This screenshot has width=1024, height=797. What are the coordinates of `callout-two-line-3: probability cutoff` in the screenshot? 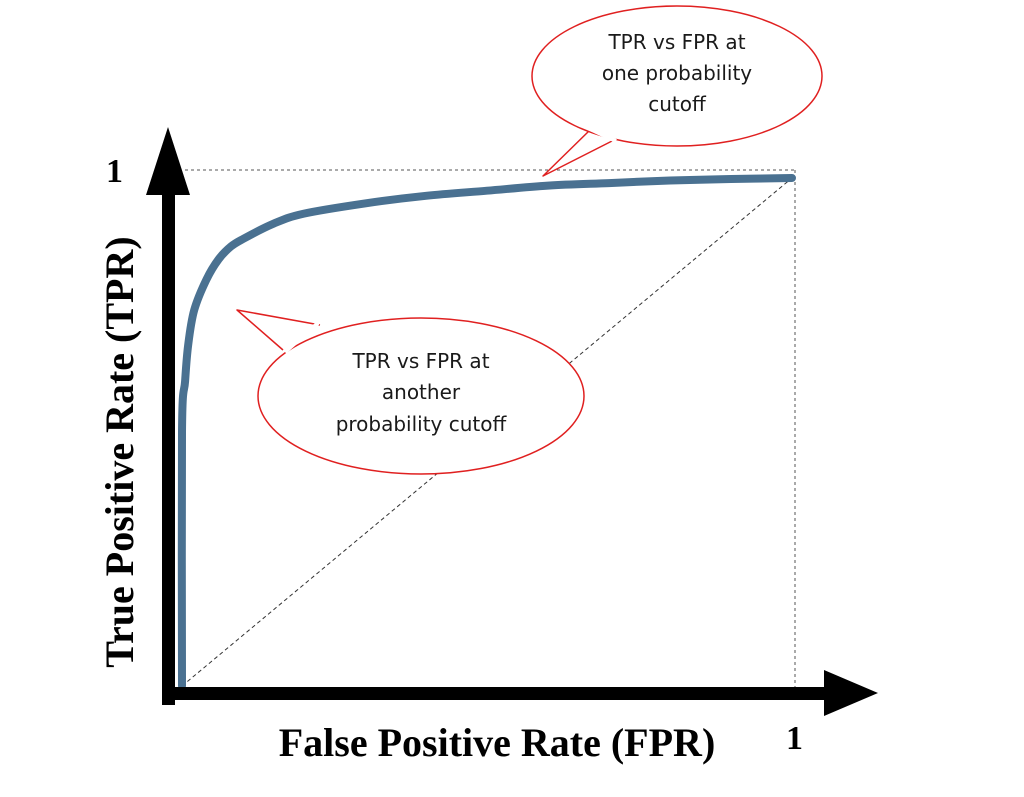 It's located at (422, 424).